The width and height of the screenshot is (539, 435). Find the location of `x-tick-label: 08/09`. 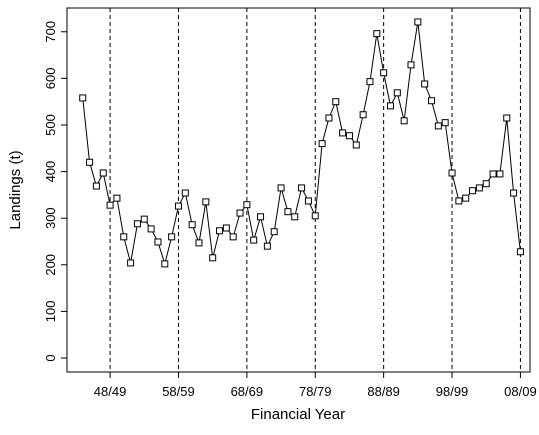

x-tick-label: 08/09 is located at coordinates (520, 391).